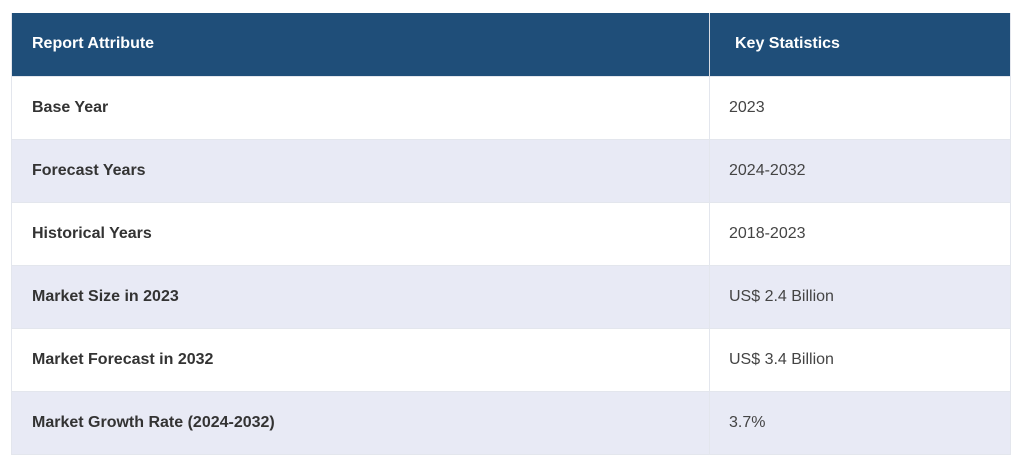  I want to click on table-row: Market Forecast in 2032 US$ 3.4 Billion, so click(511, 359).